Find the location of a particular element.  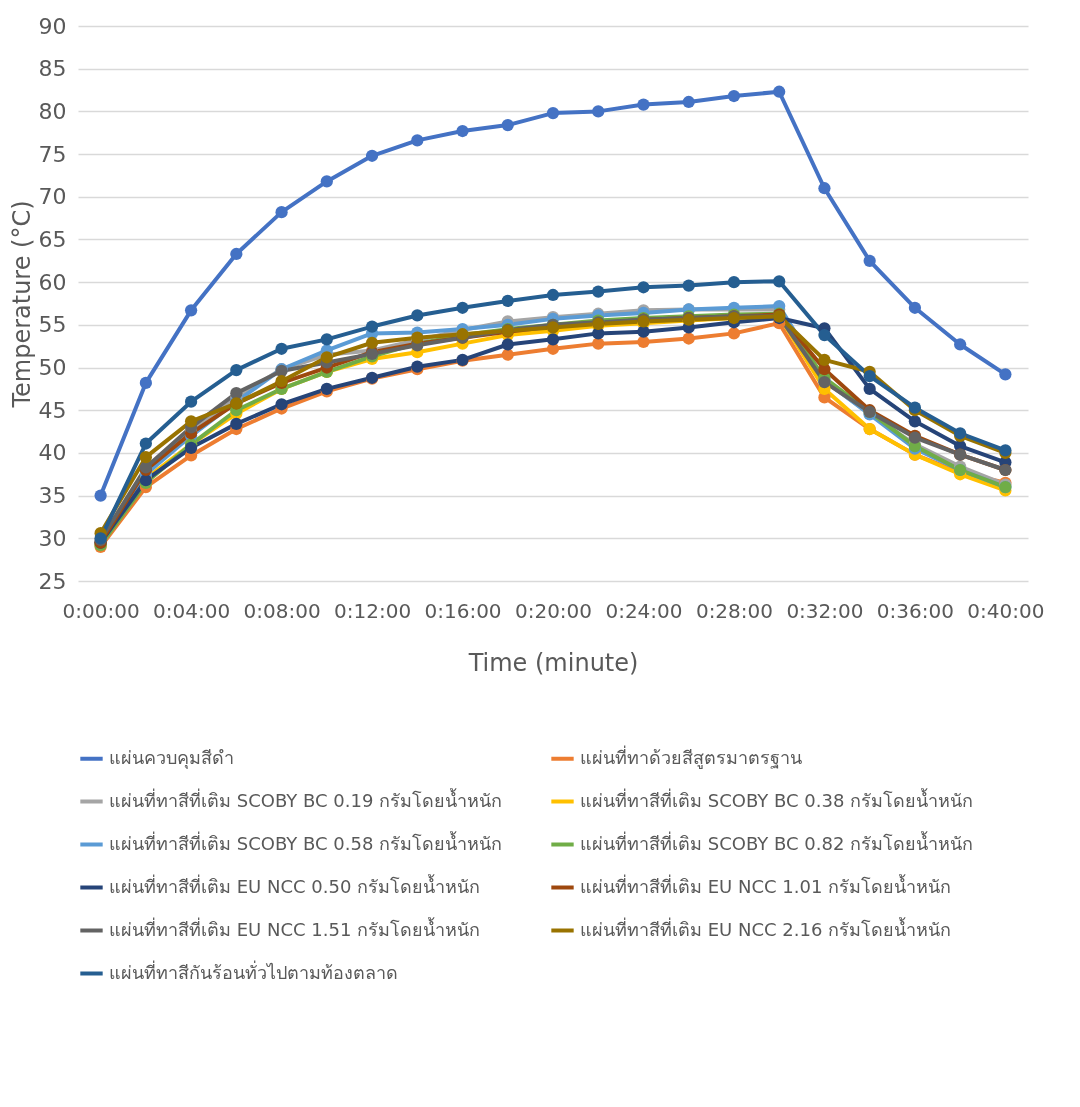

y-tick-label: 70 is located at coordinates (52, 197).